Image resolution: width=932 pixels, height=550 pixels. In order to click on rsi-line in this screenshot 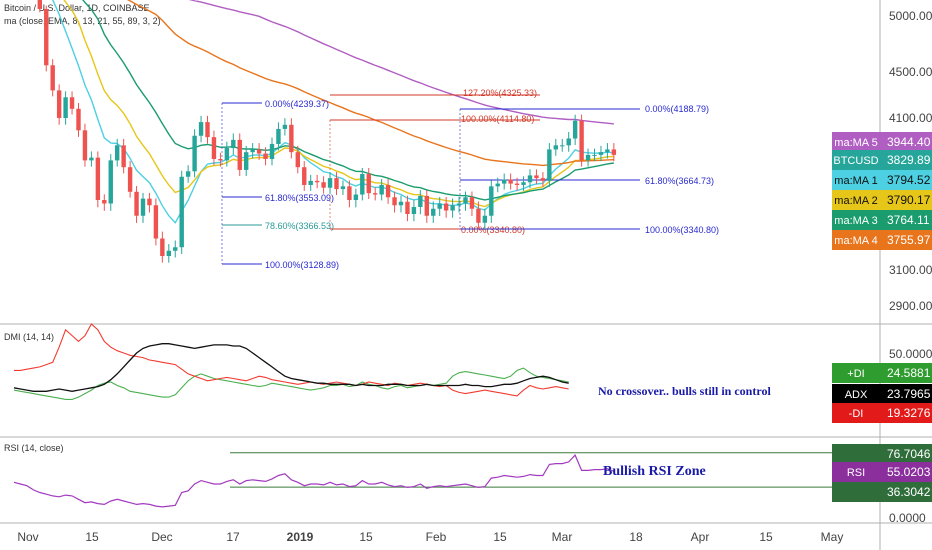, I will do `click(314, 481)`.